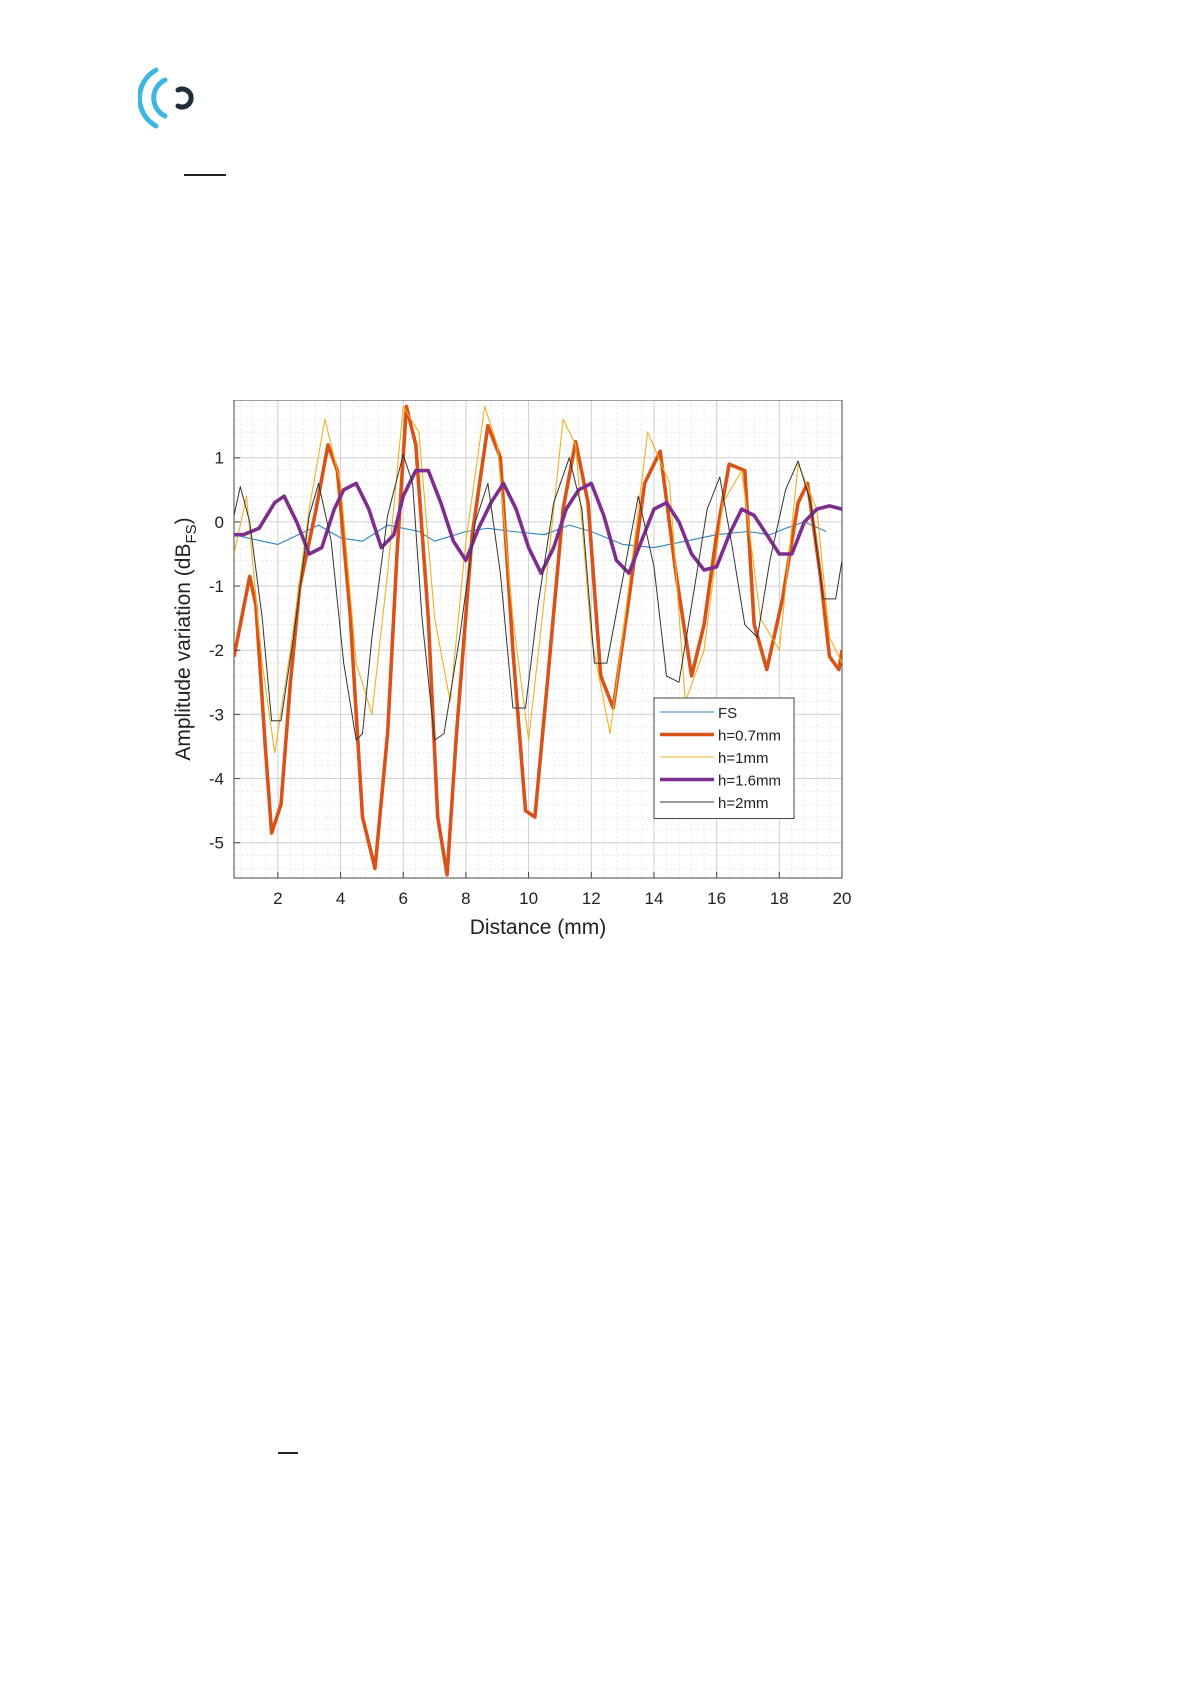  I want to click on y-tick-label: -4, so click(216, 779).